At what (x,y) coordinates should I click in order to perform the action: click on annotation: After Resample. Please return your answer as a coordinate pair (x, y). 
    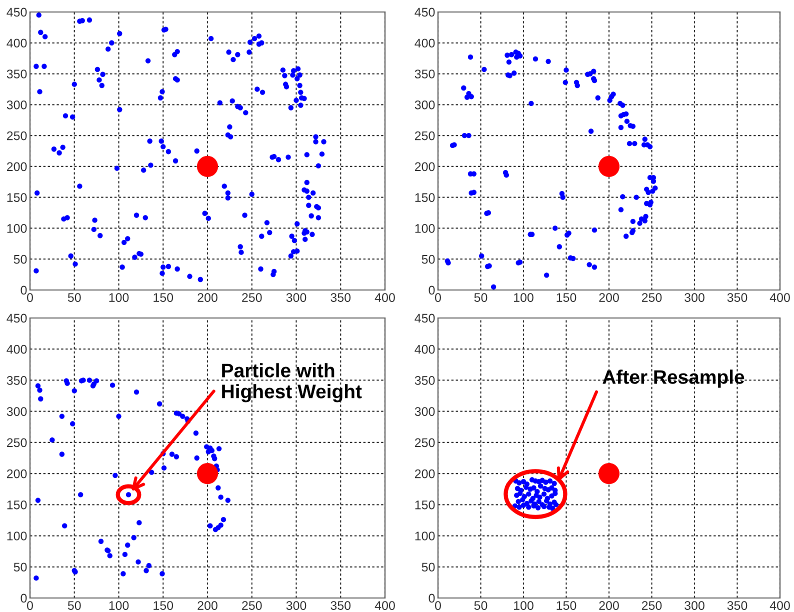
    Looking at the image, I should click on (673, 379).